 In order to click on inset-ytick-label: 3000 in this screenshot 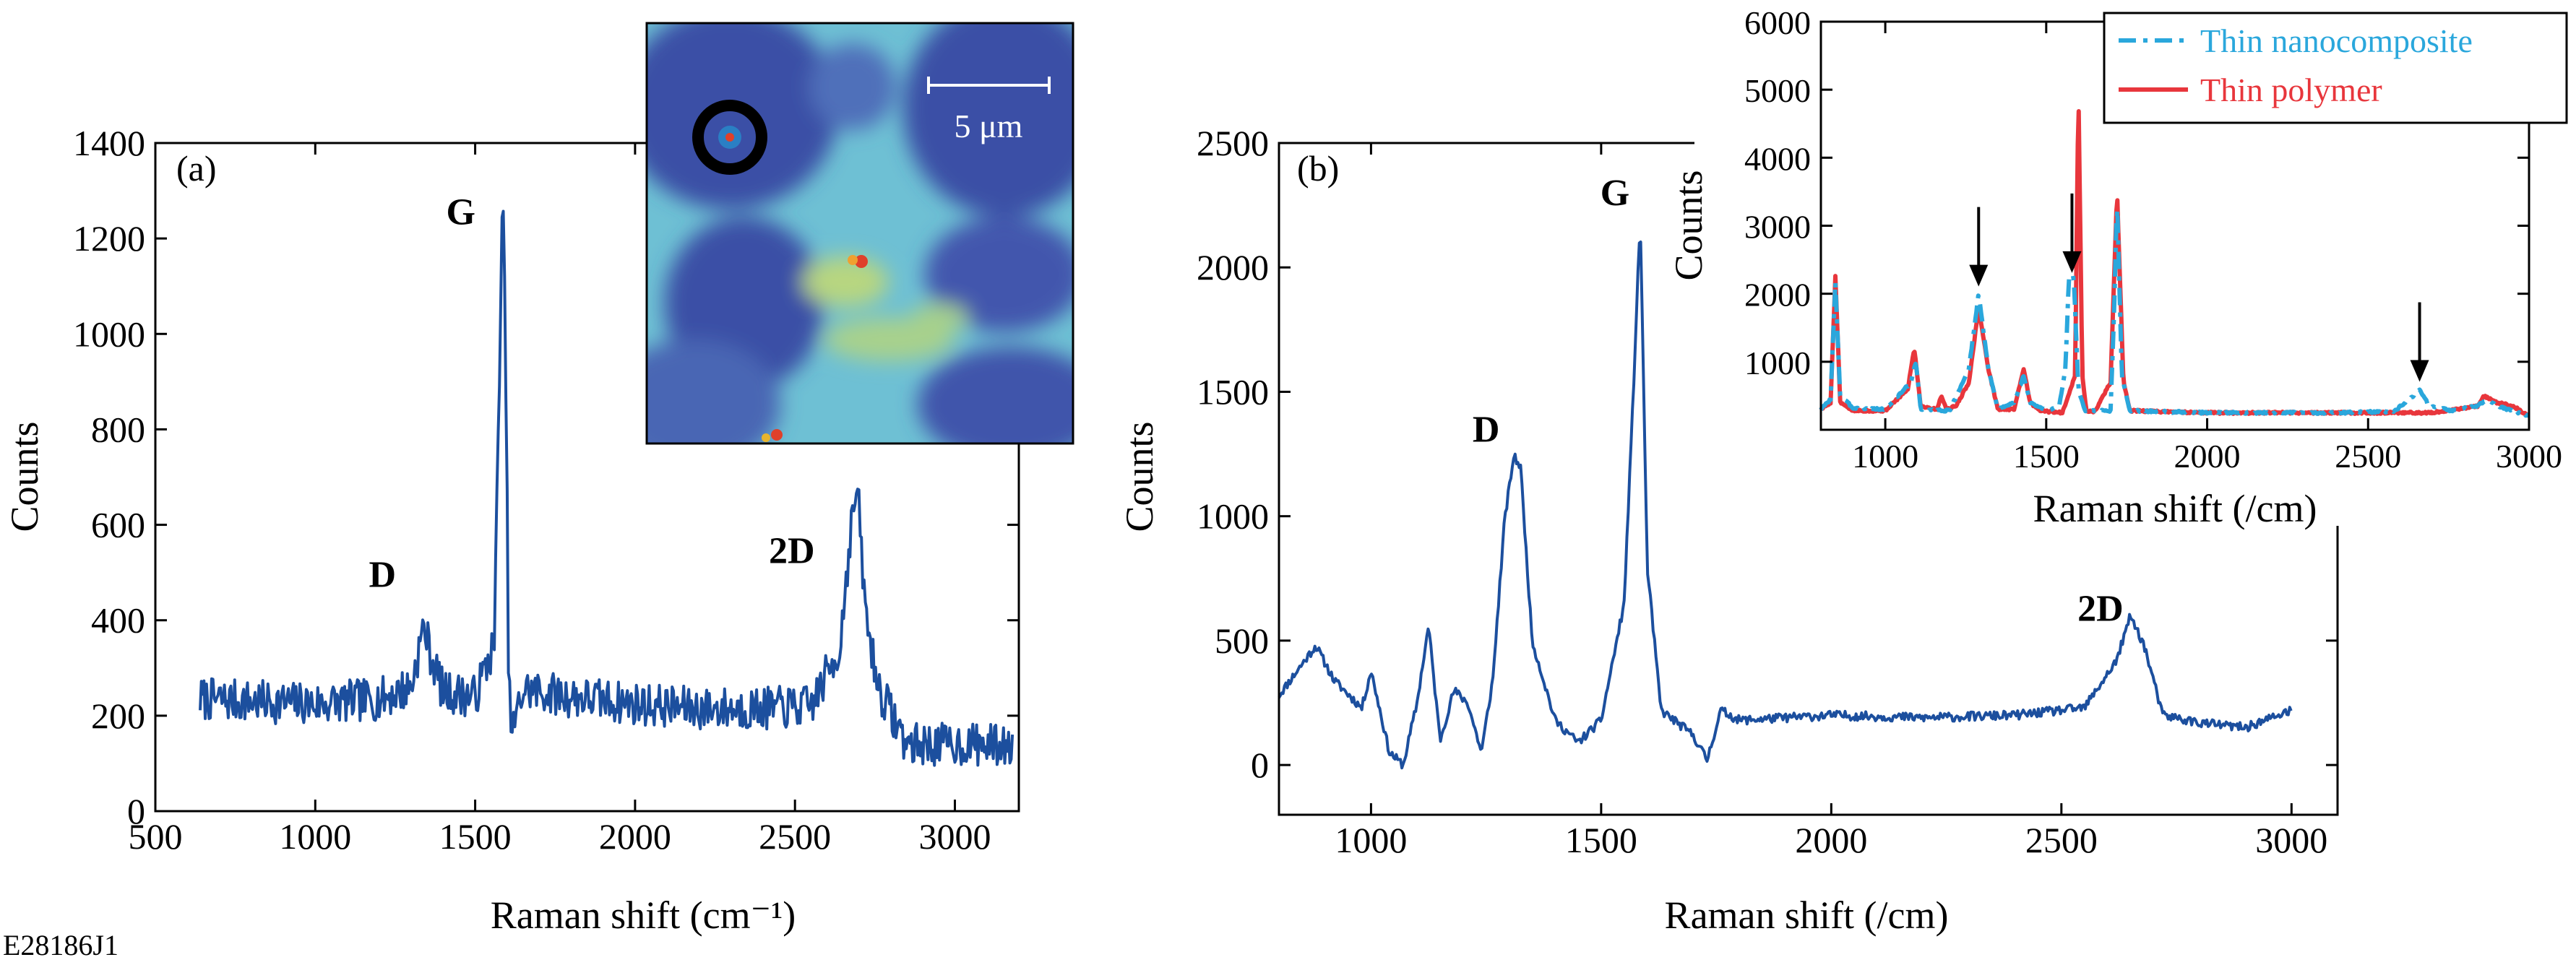, I will do `click(1777, 227)`.